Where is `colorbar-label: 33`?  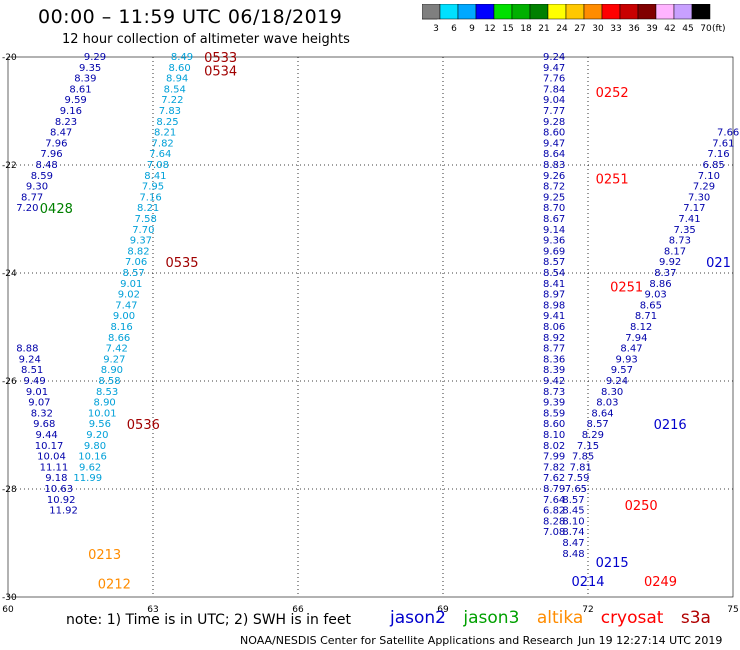 colorbar-label: 33 is located at coordinates (615, 29).